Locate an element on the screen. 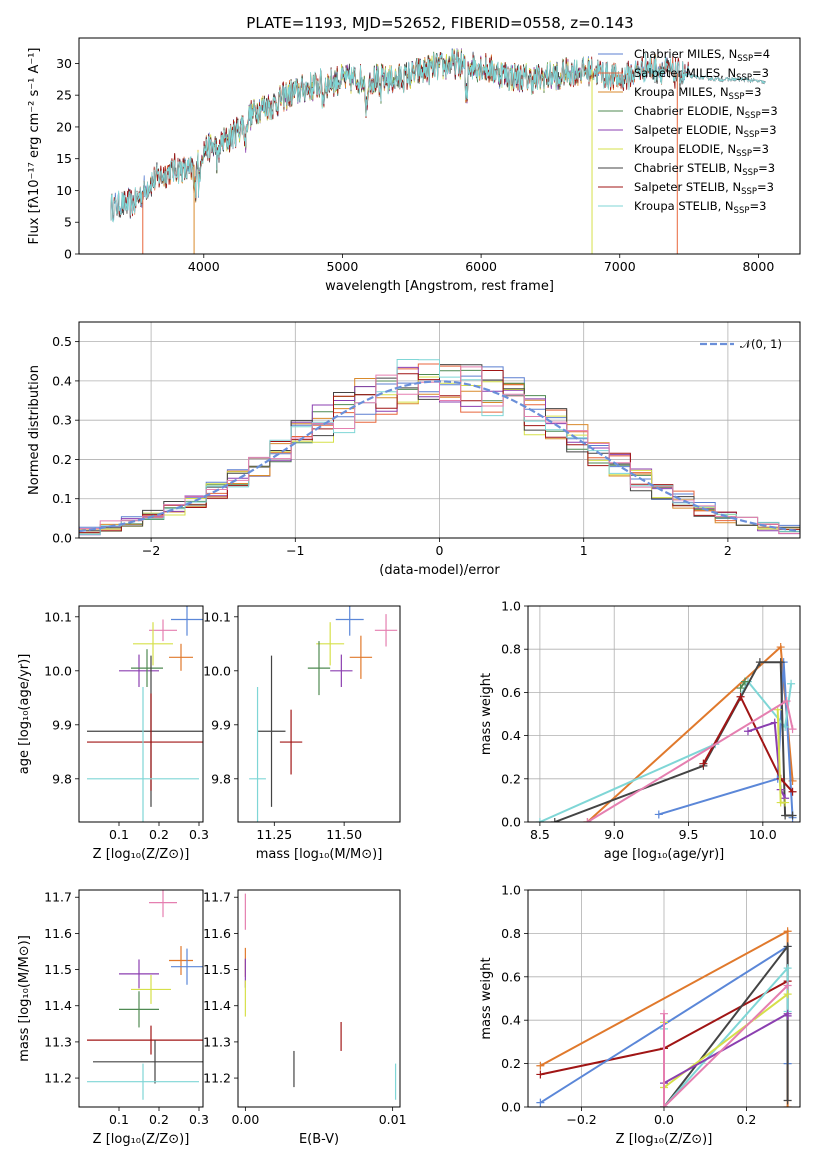  legend-label: Chabrier ELODIE, NSSP=3 is located at coordinates (706, 112).